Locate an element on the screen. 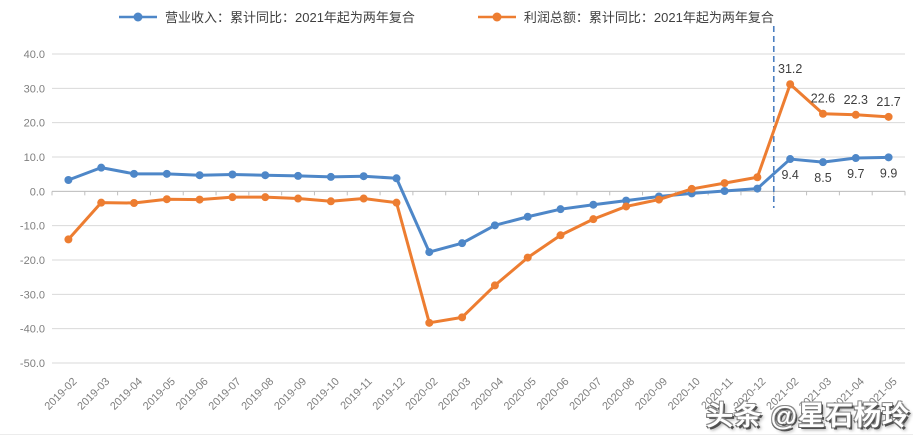  x-axis-tick-label: 2020-05 is located at coordinates (520, 394).